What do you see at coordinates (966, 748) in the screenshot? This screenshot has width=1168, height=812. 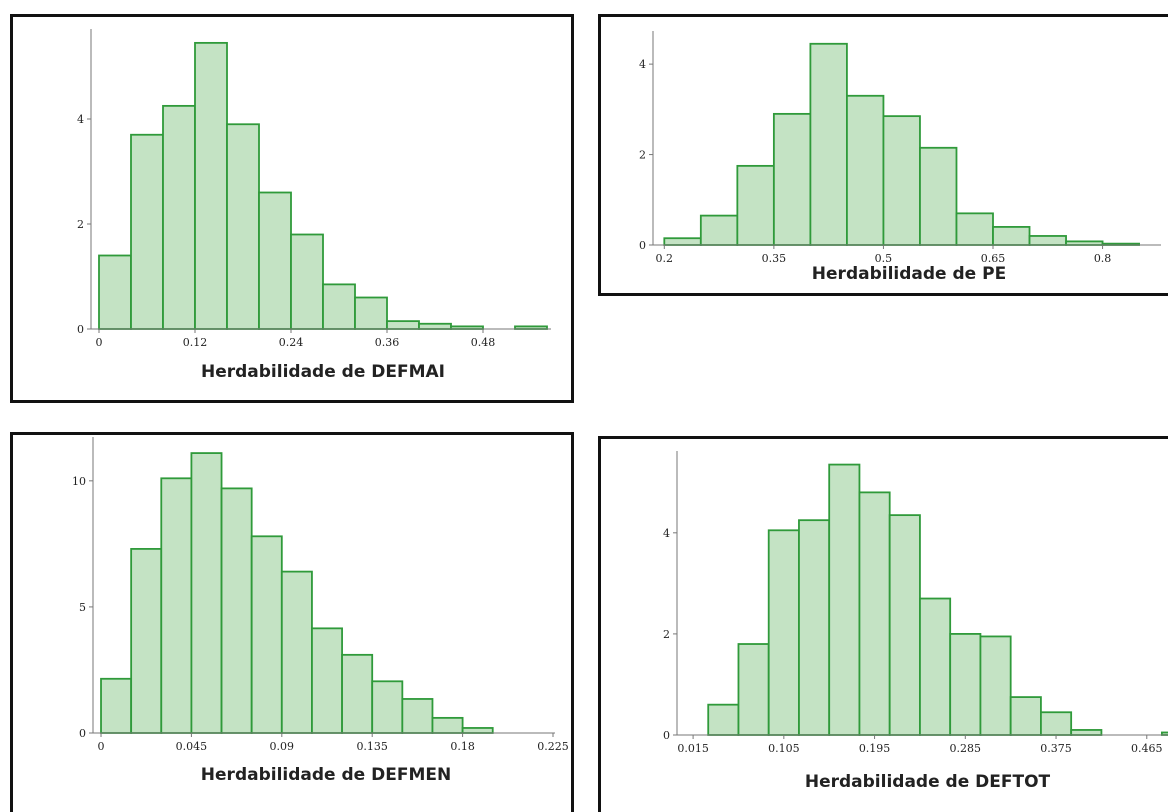 I see `x-tick-label: 0.285` at bounding box center [966, 748].